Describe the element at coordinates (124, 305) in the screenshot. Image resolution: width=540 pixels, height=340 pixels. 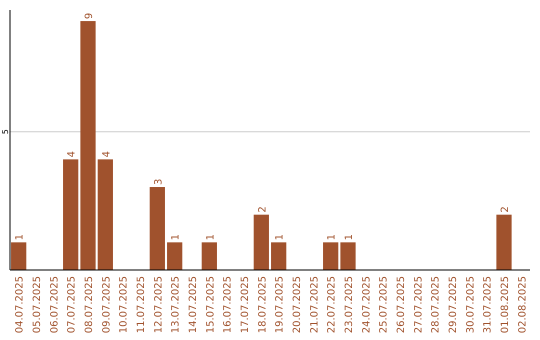
I see `x-tick-label: 10.07.2025` at that location.